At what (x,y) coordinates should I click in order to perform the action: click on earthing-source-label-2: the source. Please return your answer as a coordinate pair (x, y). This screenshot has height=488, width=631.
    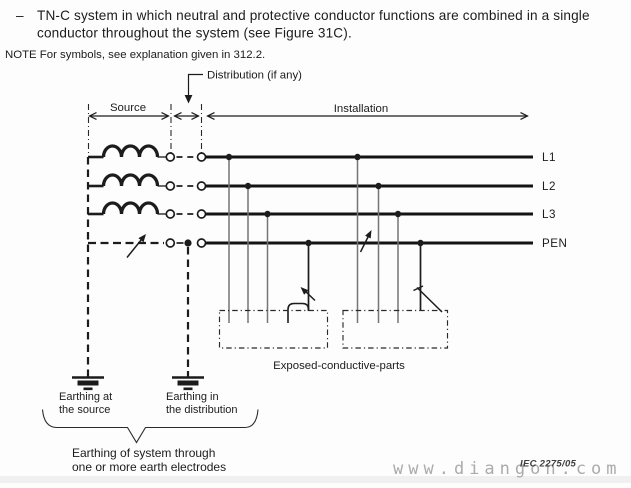
    Looking at the image, I should click on (84, 410).